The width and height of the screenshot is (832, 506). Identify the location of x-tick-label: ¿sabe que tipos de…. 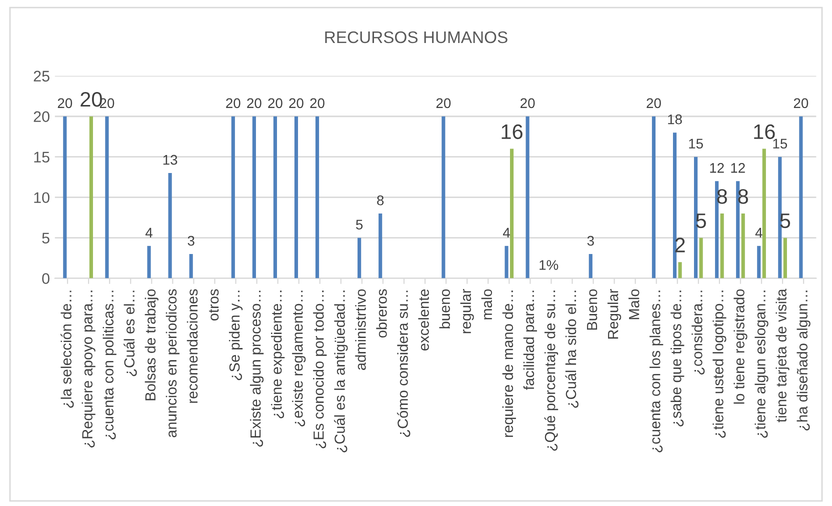
(677, 358).